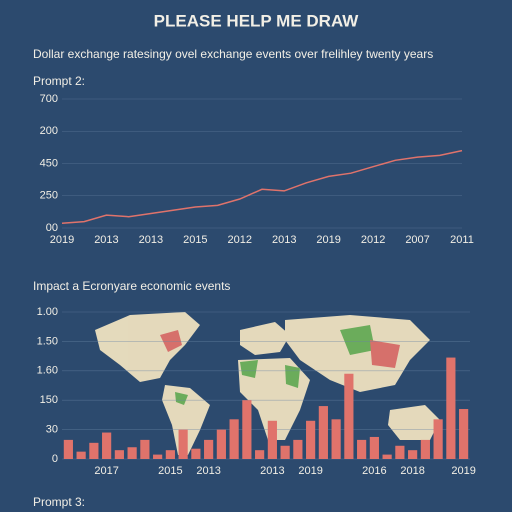  I want to click on page-title: PLEASE HELP ME DRAW, so click(257, 20).